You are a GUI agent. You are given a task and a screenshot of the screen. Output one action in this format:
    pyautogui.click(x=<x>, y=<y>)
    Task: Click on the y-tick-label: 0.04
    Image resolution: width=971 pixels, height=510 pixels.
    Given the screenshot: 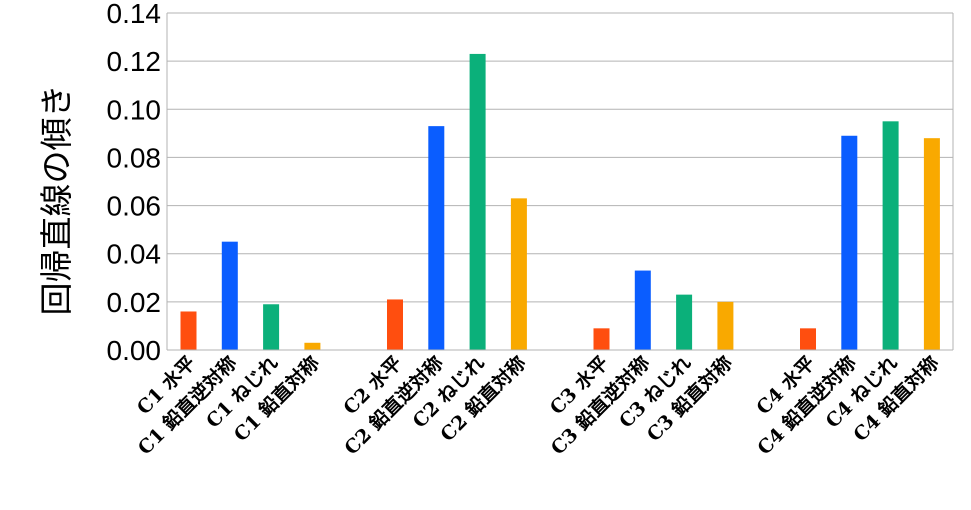 What is the action you would take?
    pyautogui.click(x=134, y=254)
    